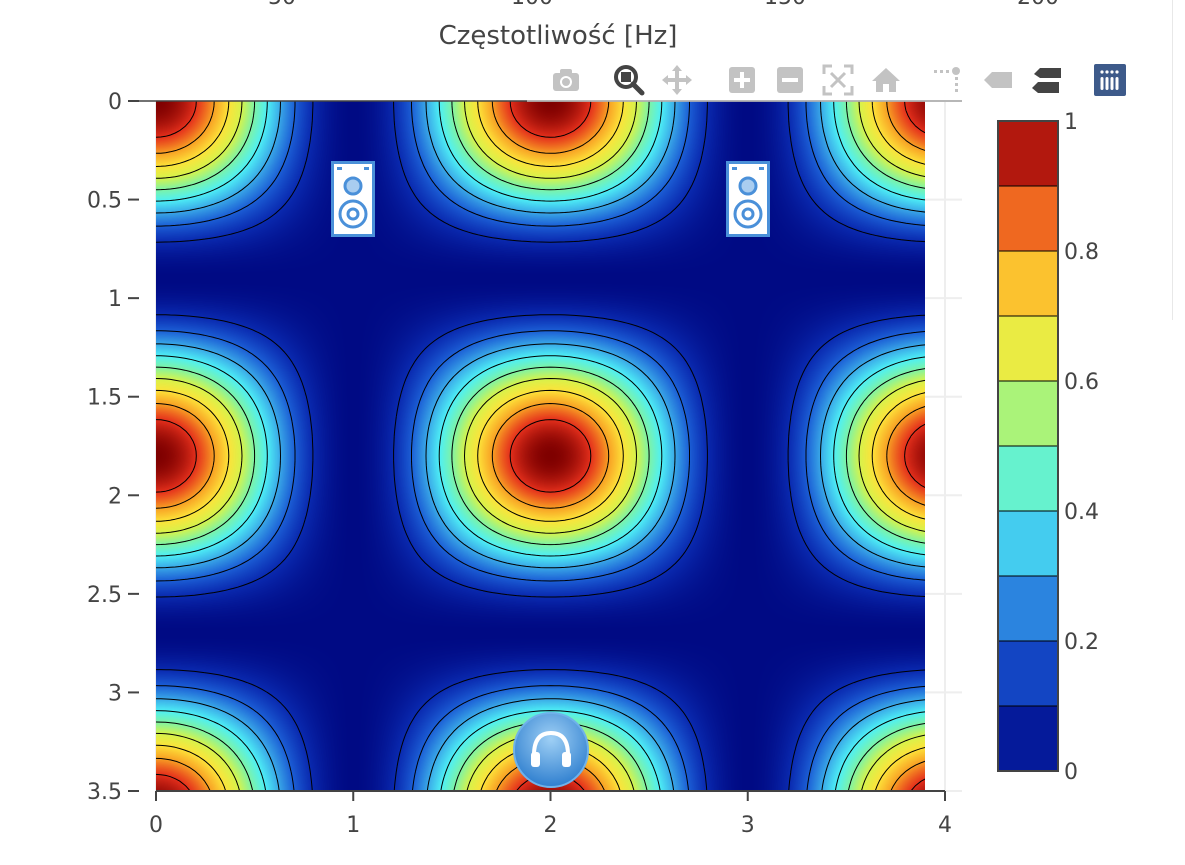  What do you see at coordinates (945, 825) in the screenshot?
I see `x-tick-label: 4` at bounding box center [945, 825].